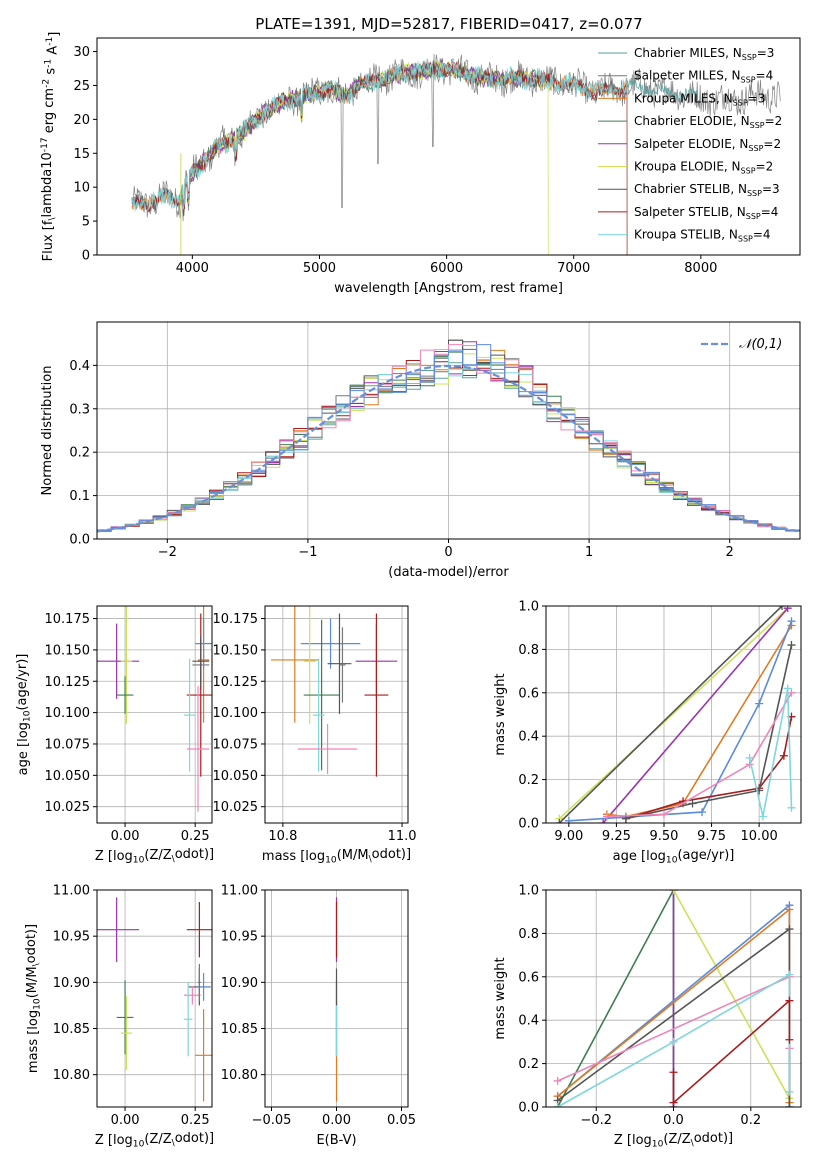 This screenshot has width=819, height=1170. I want to click on label-fragment: -1, so click(50, 41).